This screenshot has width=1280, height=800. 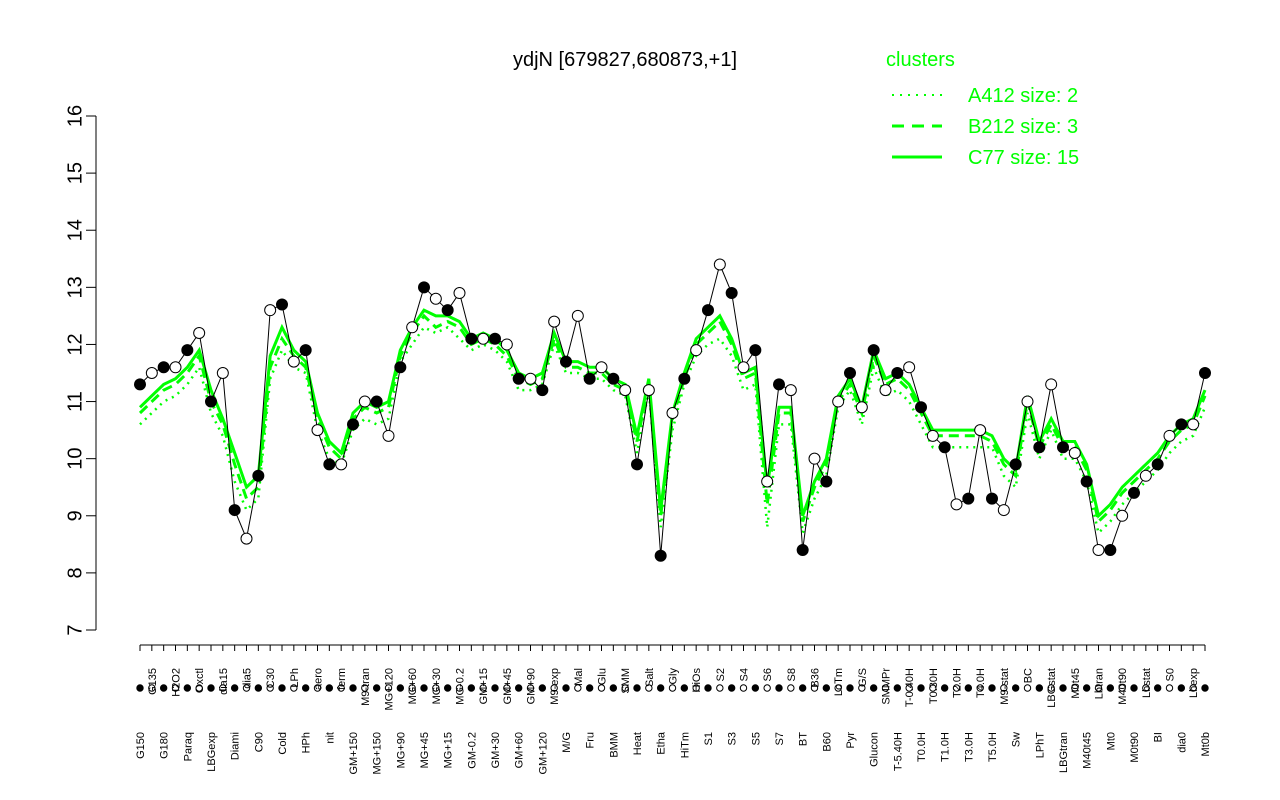 I want to click on y-tick-label: 11, so click(x=75, y=401).